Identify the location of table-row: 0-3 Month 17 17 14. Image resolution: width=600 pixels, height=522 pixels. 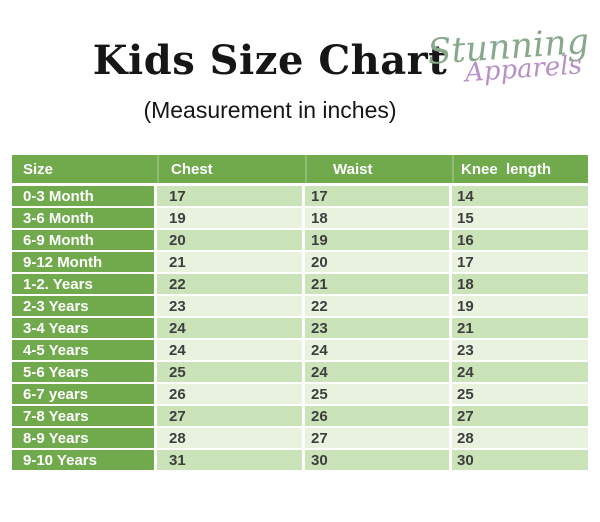
(300, 196).